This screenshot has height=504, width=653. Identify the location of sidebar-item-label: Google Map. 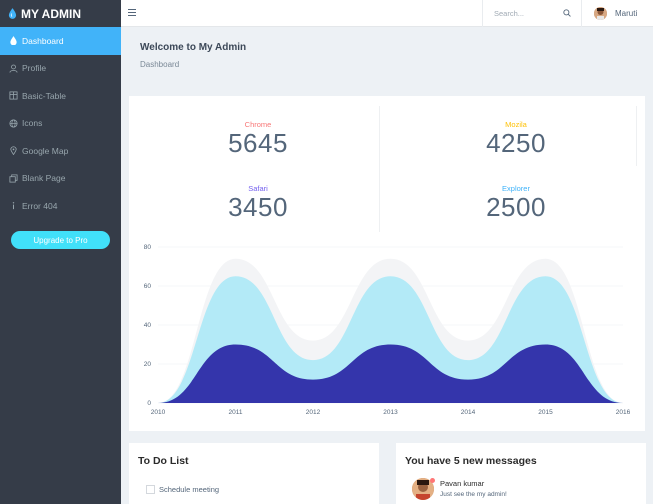
(45, 150).